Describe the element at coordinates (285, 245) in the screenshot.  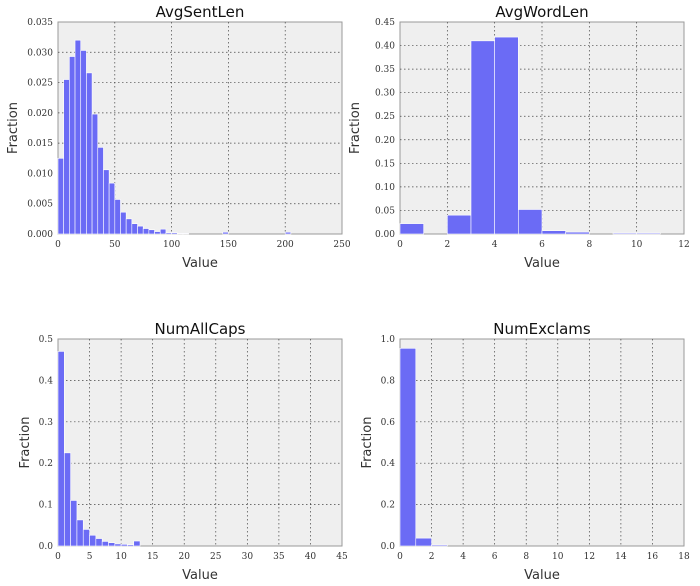
I see `x-tick-label: 200` at that location.